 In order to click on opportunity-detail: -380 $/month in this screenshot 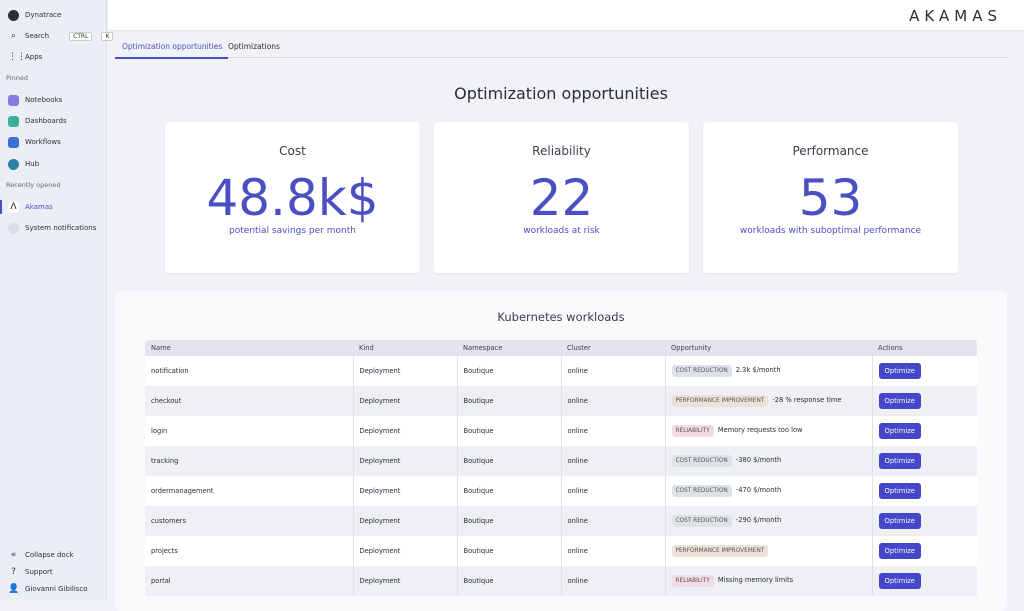, I will do `click(758, 460)`.